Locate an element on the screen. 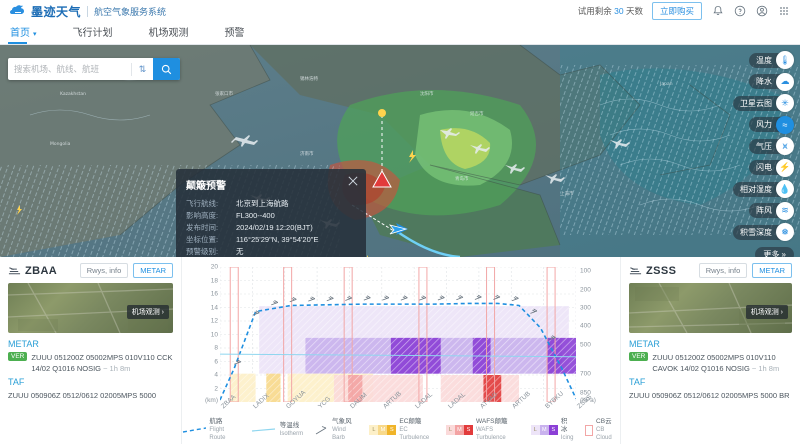  nav-item-flight-plan: 飞行计划 is located at coordinates (92, 33).